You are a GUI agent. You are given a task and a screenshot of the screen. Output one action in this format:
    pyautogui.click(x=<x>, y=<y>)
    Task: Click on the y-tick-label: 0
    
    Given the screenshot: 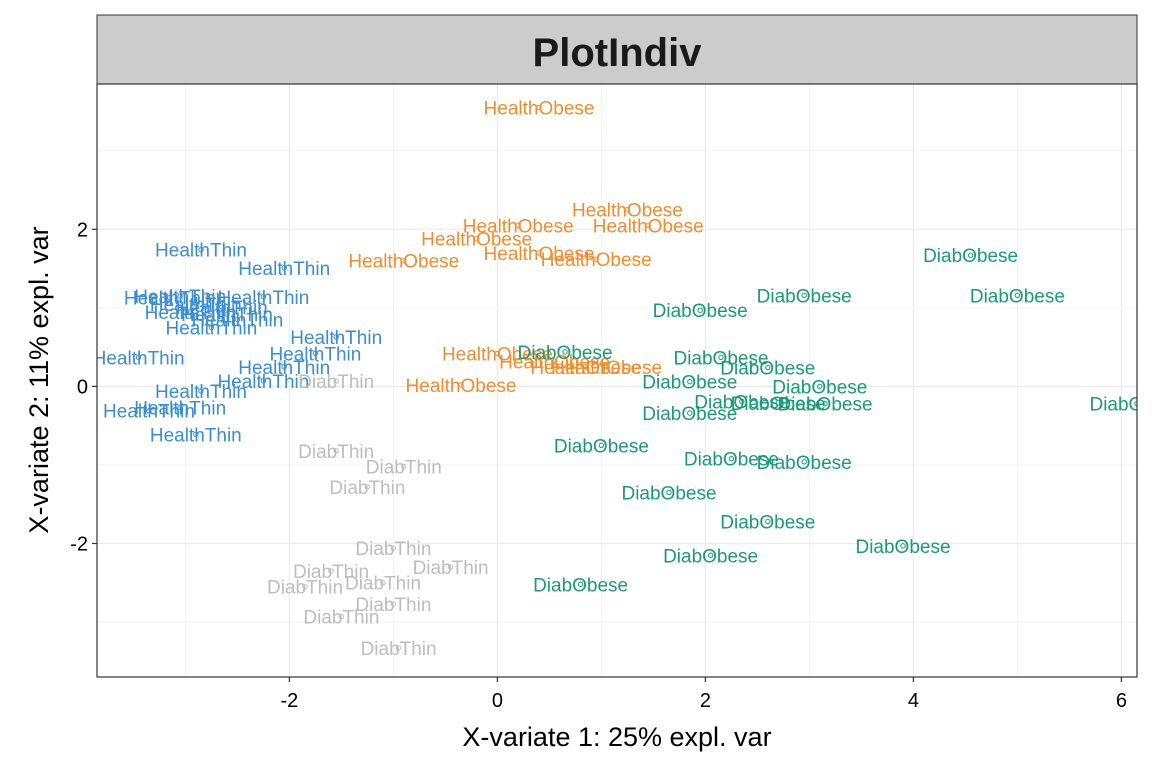 What is the action you would take?
    pyautogui.click(x=82, y=387)
    